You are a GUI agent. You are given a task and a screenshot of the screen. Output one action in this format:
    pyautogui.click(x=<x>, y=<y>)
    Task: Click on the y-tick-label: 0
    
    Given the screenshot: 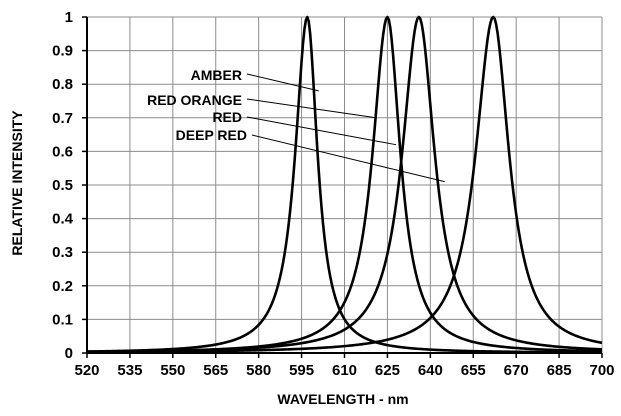 What is the action you would take?
    pyautogui.click(x=69, y=353)
    